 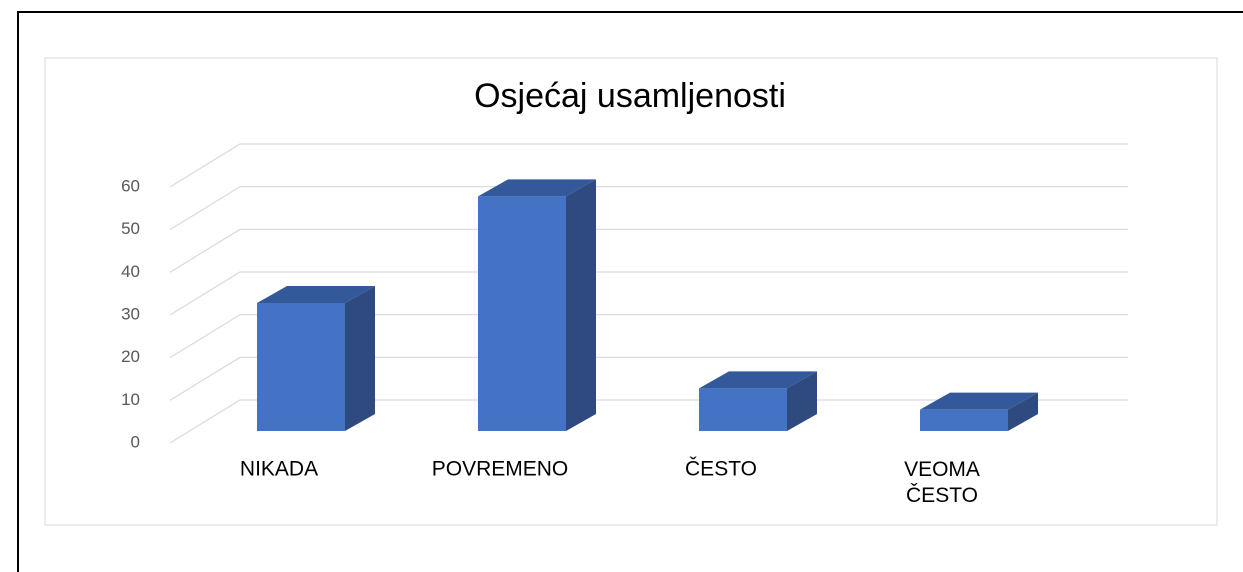 What do you see at coordinates (135, 441) in the screenshot?
I see `y-tick-label: 0` at bounding box center [135, 441].